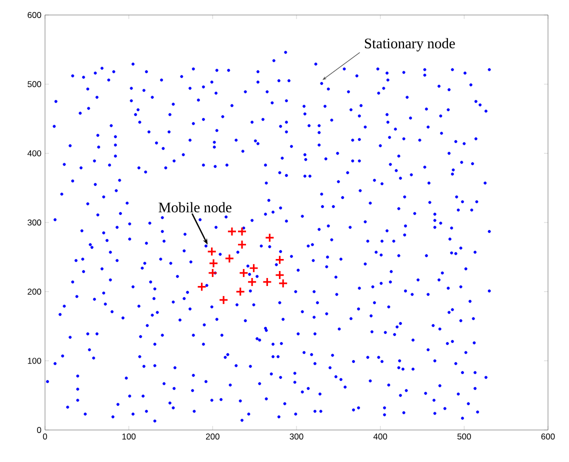 The width and height of the screenshot is (569, 462). What do you see at coordinates (34, 153) in the screenshot?
I see `y-tick-label: 400` at bounding box center [34, 153].